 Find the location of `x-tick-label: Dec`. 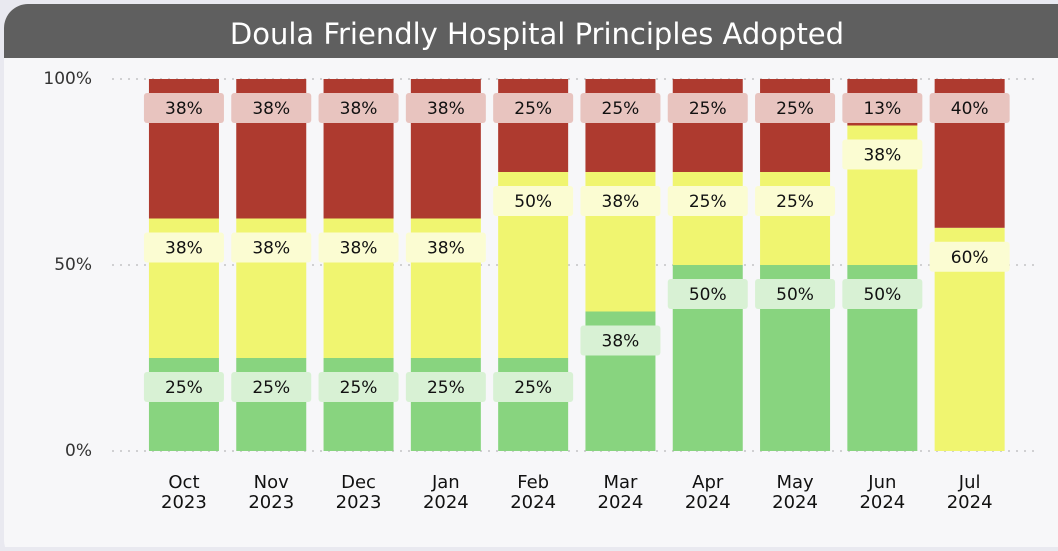

x-tick-label: Dec is located at coordinates (358, 482).